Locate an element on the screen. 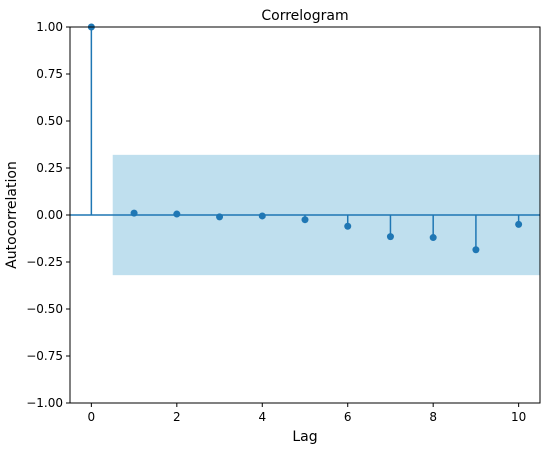 This screenshot has width=550, height=450. x-tick-label: 2 is located at coordinates (177, 417).